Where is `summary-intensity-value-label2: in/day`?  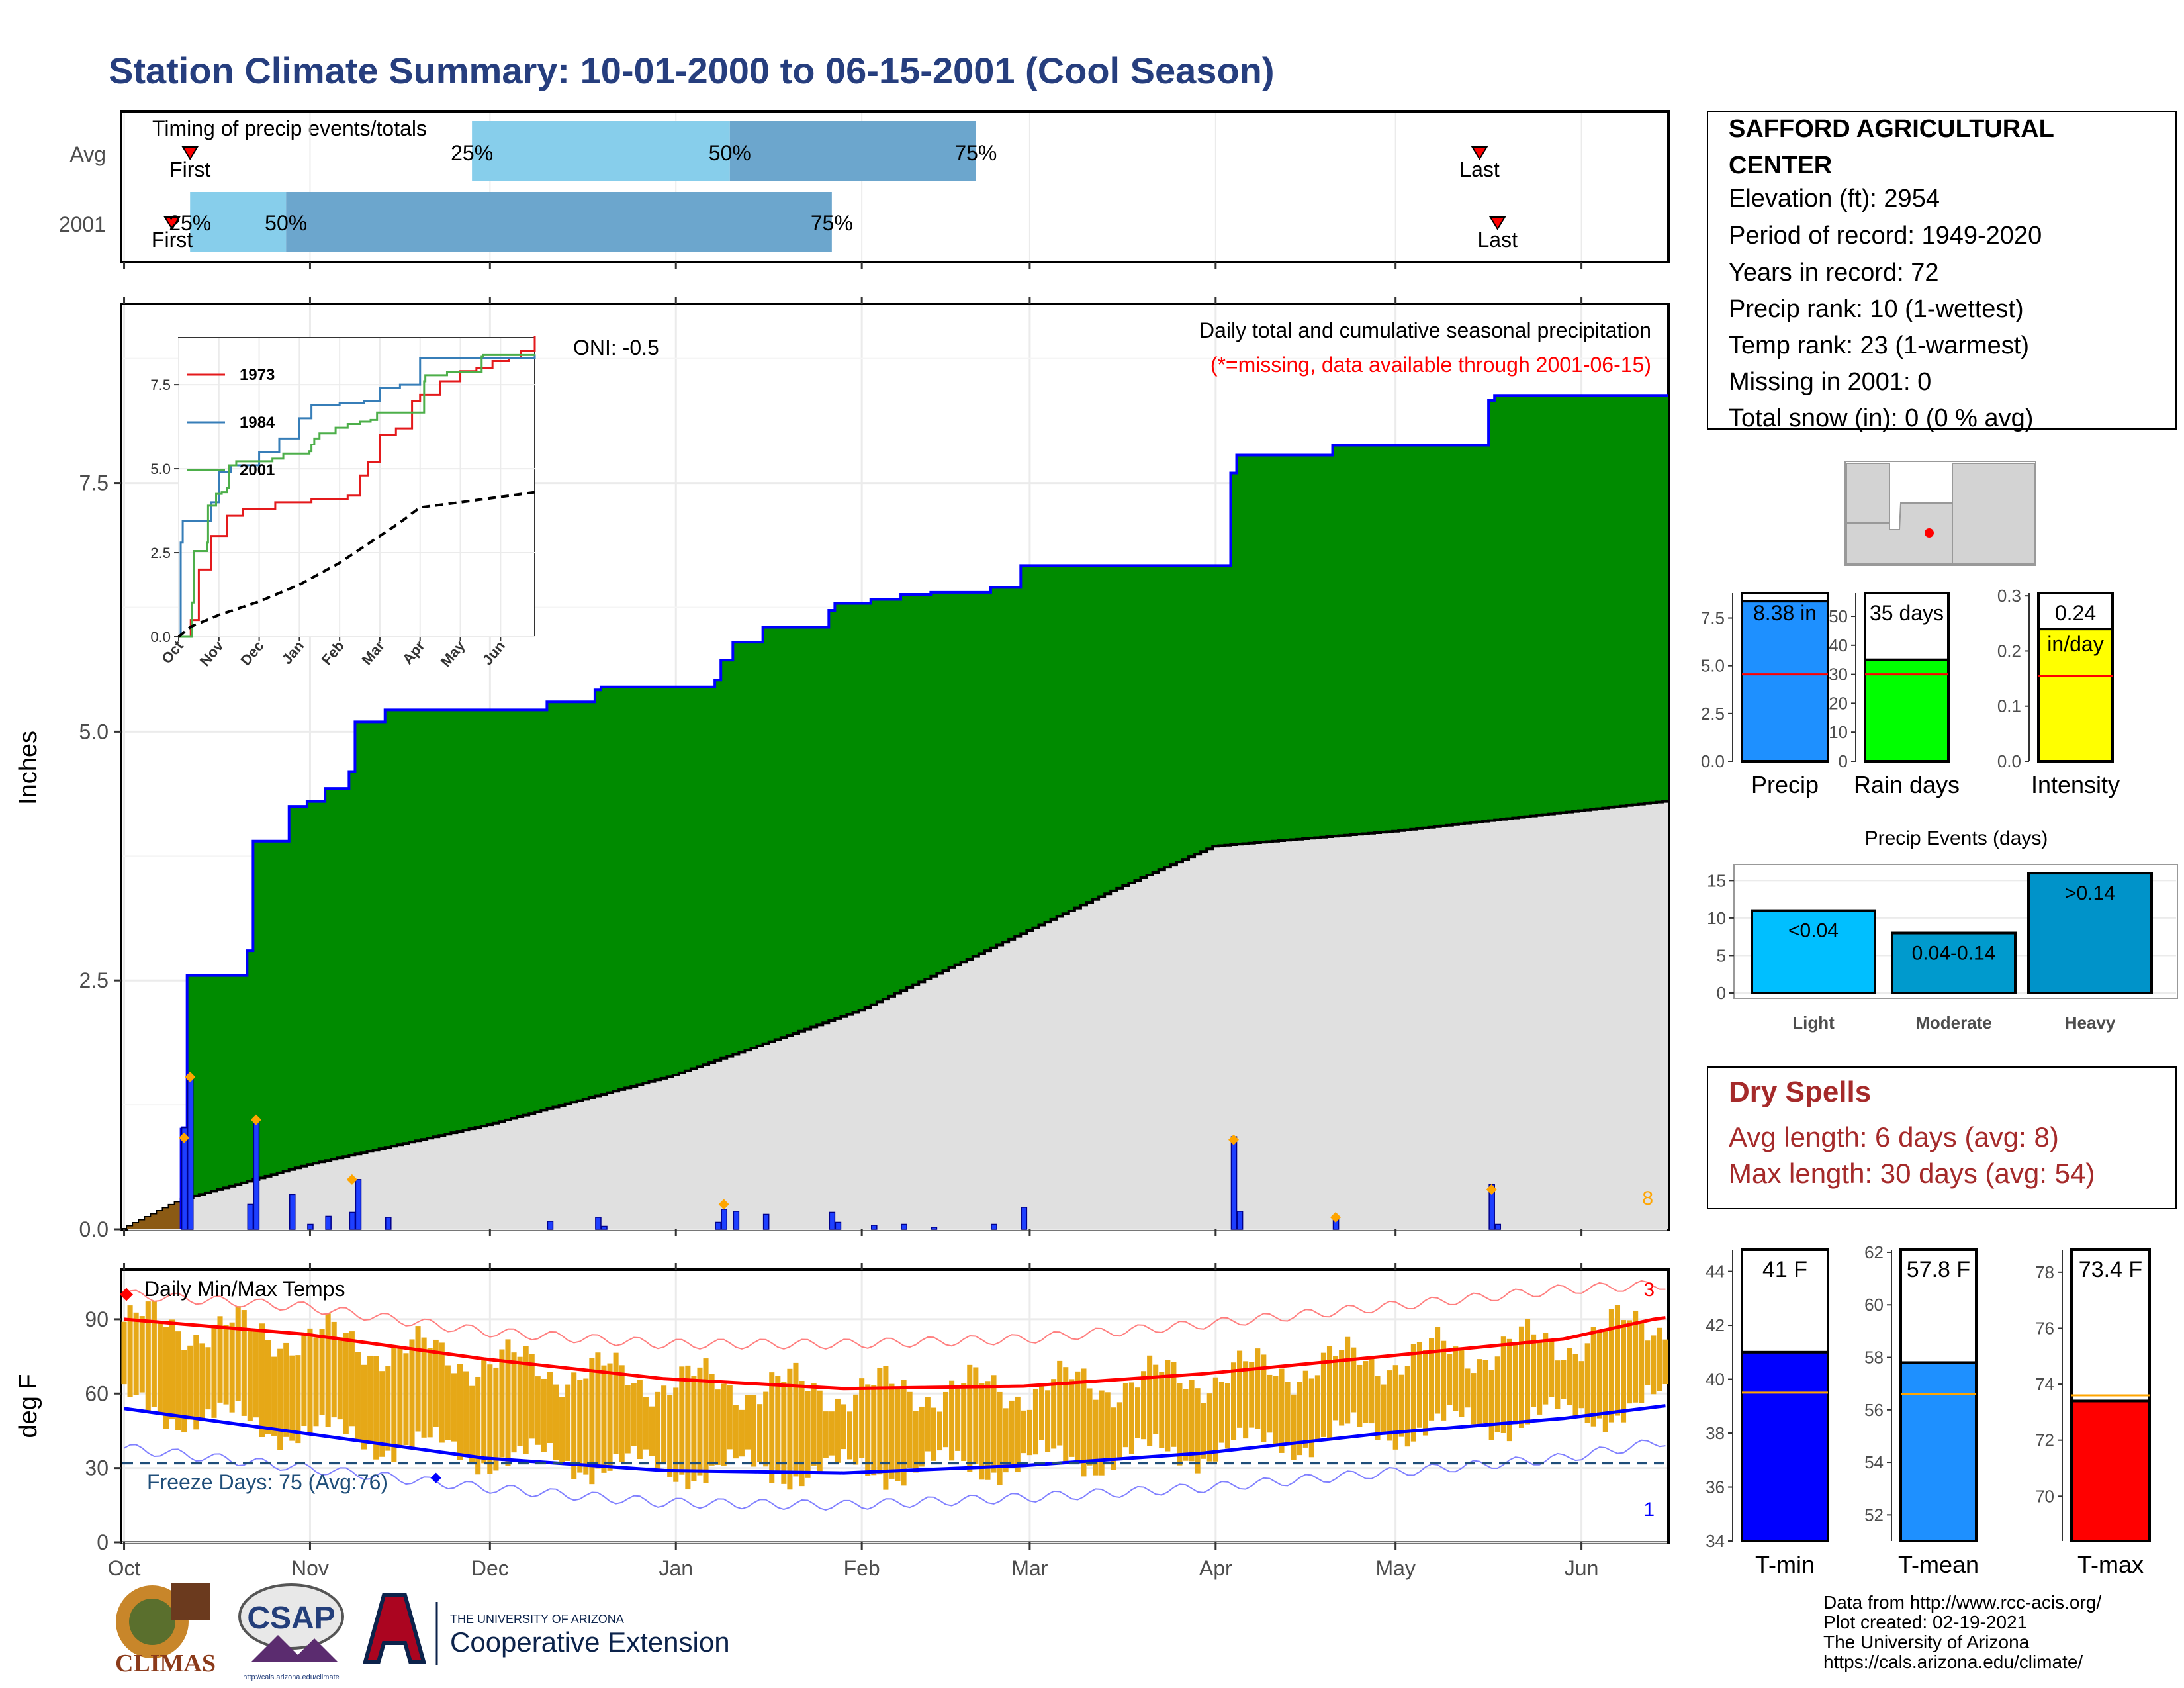
summary-intensity-value-label2: in/day is located at coordinates (2075, 644).